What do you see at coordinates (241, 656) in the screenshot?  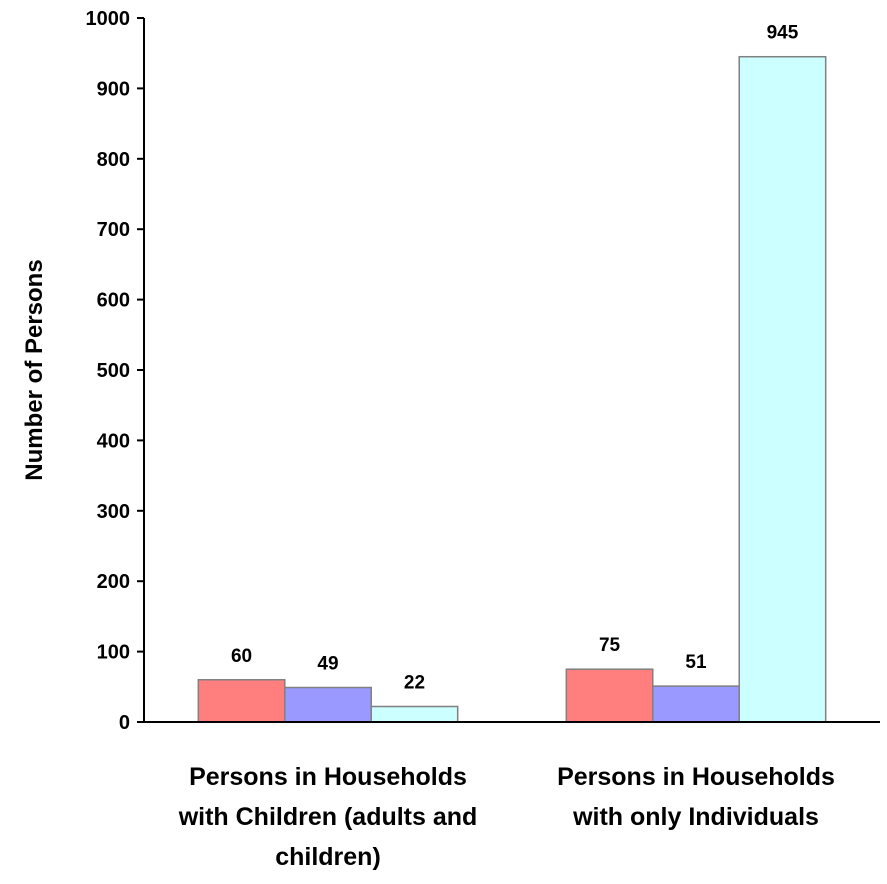 I see `data-label: 60` at bounding box center [241, 656].